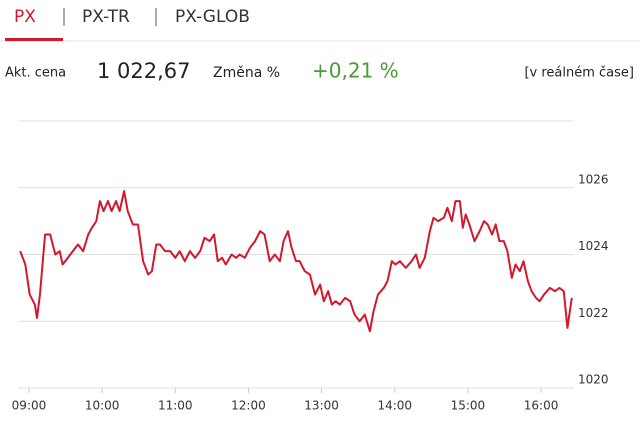 This screenshot has height=426, width=640. I want to click on x-tick-label: 12:00, so click(248, 406).